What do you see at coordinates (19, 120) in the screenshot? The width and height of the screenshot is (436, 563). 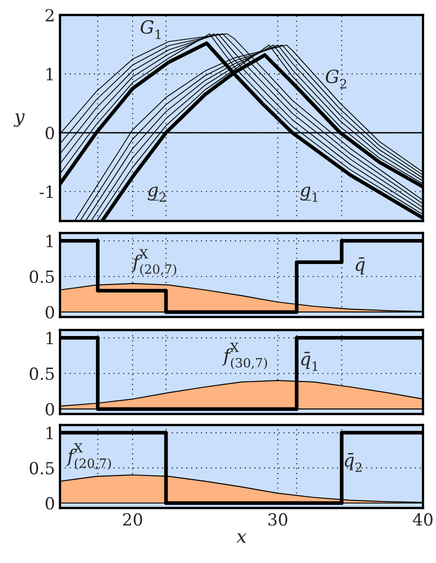 I see `y-axis-title: y` at bounding box center [19, 120].